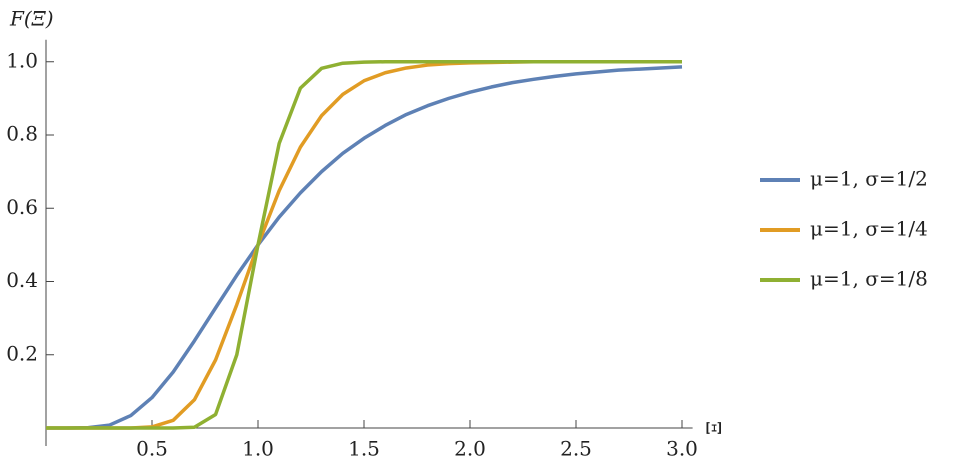 The height and width of the screenshot is (462, 957). What do you see at coordinates (576, 449) in the screenshot?
I see `x-tick-label: 2.5` at bounding box center [576, 449].